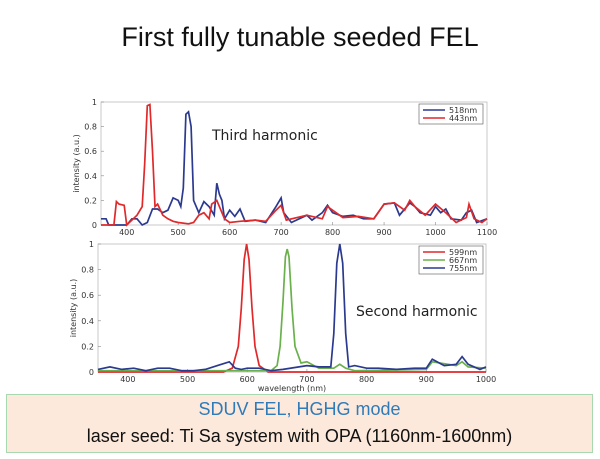  Describe the element at coordinates (463, 268) in the screenshot. I see `legend-label: 755nm` at that location.